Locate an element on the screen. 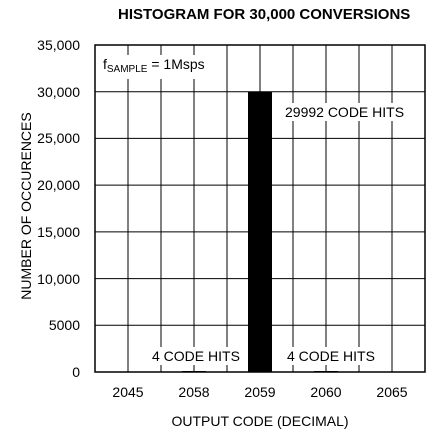 This screenshot has width=434, height=439. x-tick-label: 2058 is located at coordinates (194, 392).